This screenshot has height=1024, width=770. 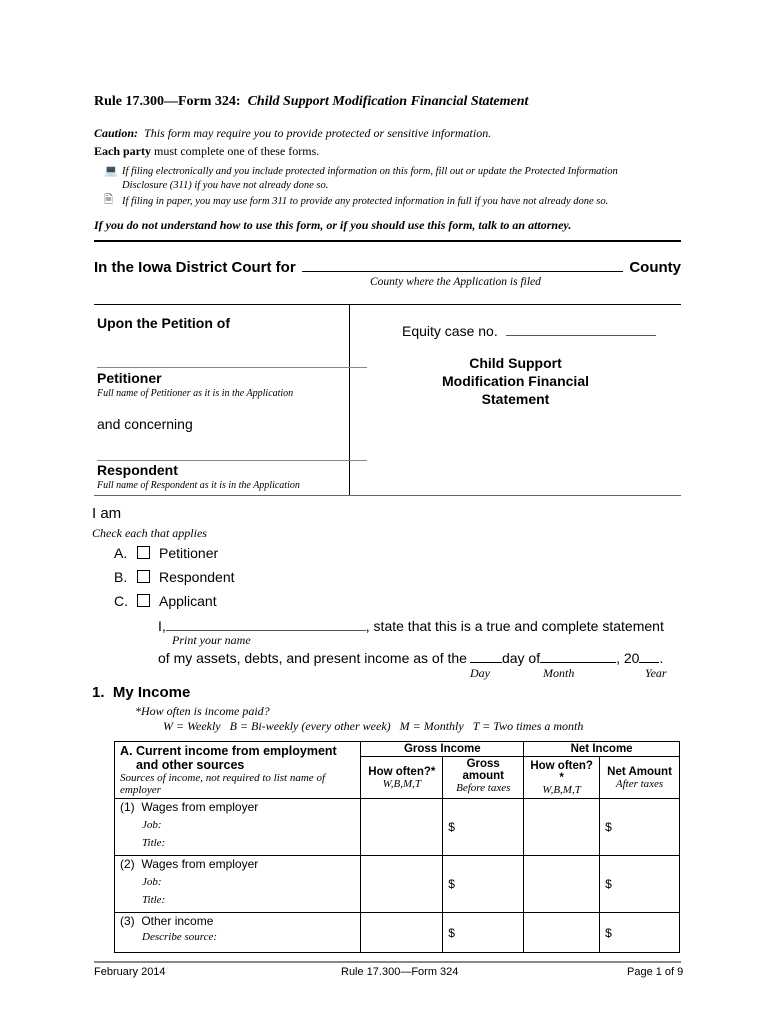 I want to click on month-input, so click(x=578, y=656).